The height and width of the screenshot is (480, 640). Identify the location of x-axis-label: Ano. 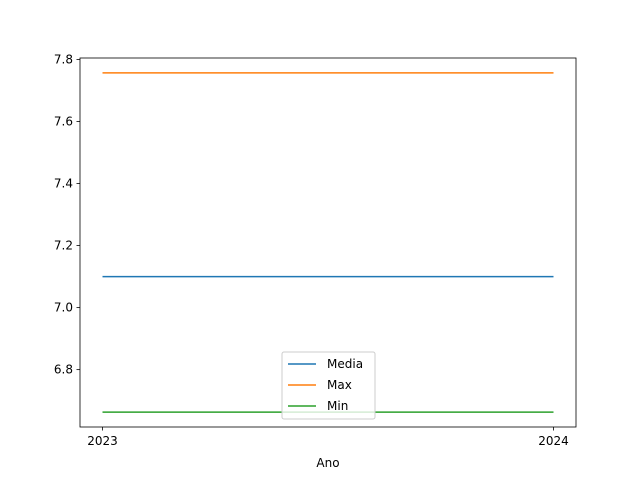
(327, 463).